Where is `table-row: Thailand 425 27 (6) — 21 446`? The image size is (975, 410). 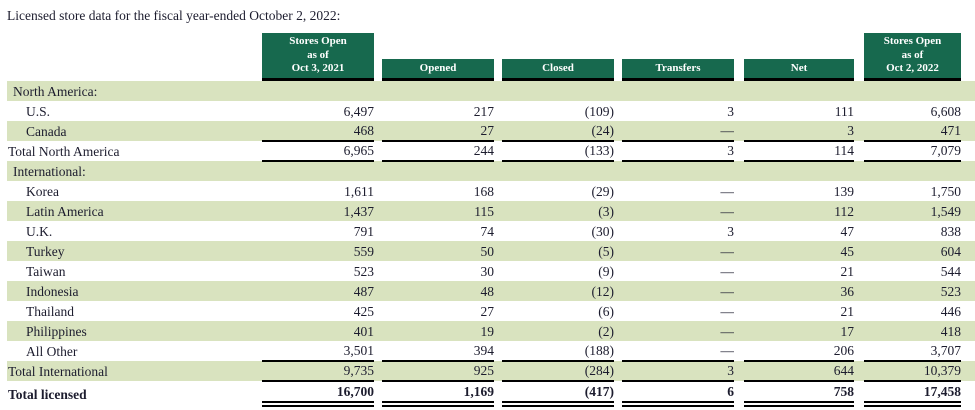
table-row: Thailand 425 27 (6) — 21 446 is located at coordinates (491, 311).